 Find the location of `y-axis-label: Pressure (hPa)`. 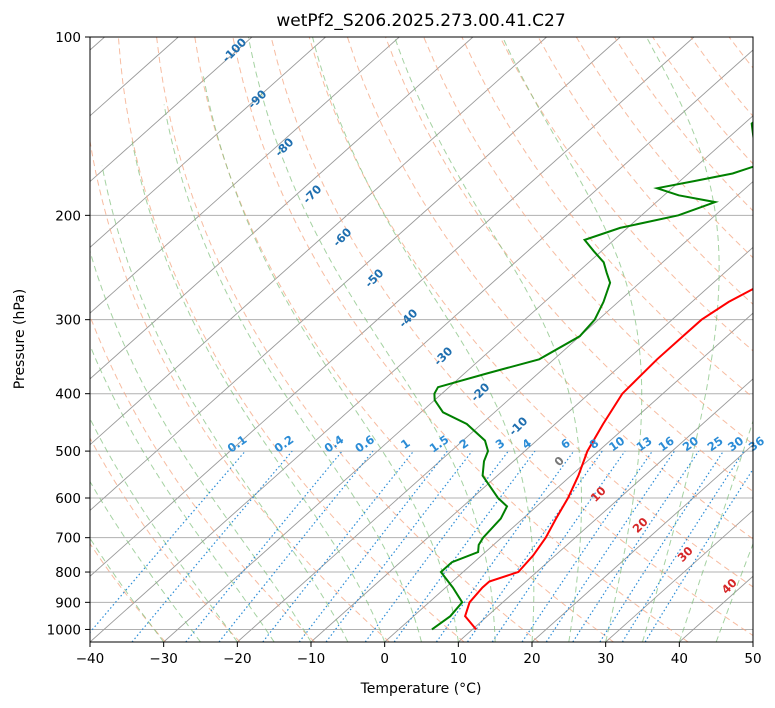

y-axis-label: Pressure (hPa) is located at coordinates (20, 339).